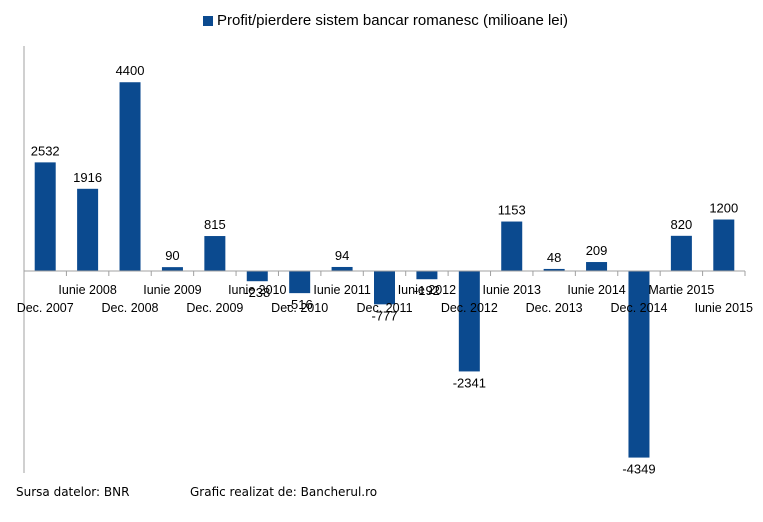 This screenshot has height=522, width=763. I want to click on x-tick-label-0: Dec. 2007, so click(45, 308).